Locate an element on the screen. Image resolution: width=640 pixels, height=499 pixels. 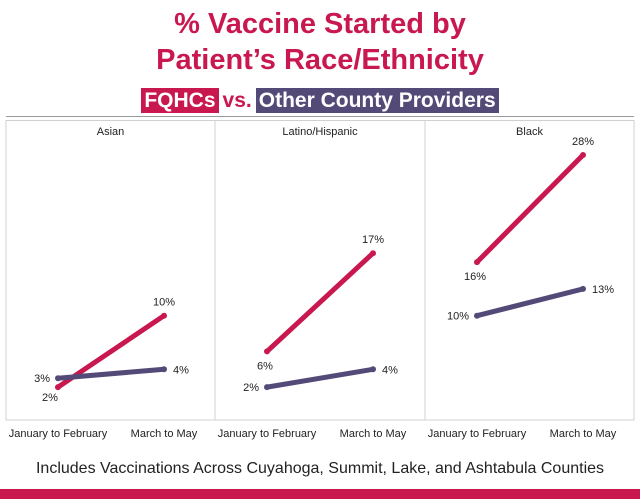
chart-title-line-2: Patient’s Race/Ethnicity is located at coordinates (320, 60).